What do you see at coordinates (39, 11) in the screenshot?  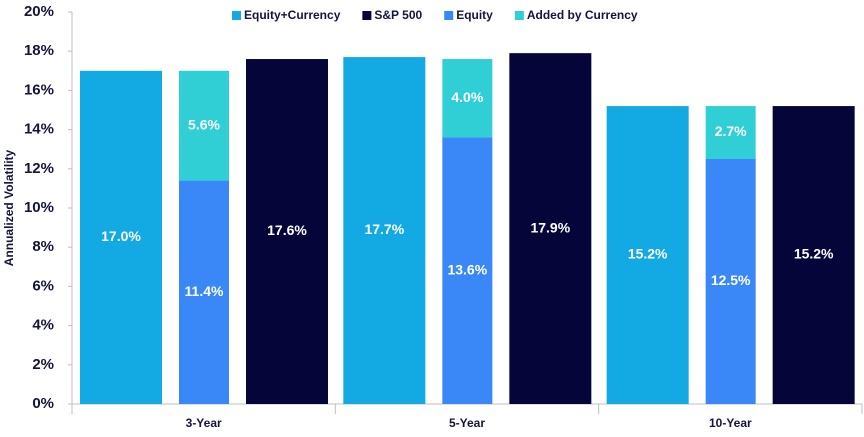 I see `y-tick-label: 20%` at bounding box center [39, 11].